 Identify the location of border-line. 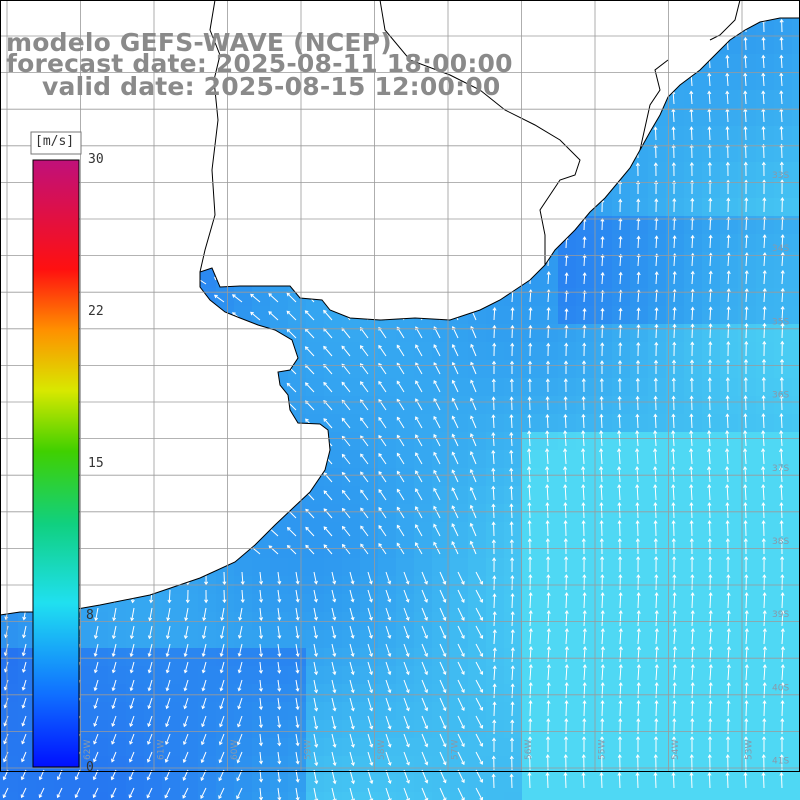
(654, 105).